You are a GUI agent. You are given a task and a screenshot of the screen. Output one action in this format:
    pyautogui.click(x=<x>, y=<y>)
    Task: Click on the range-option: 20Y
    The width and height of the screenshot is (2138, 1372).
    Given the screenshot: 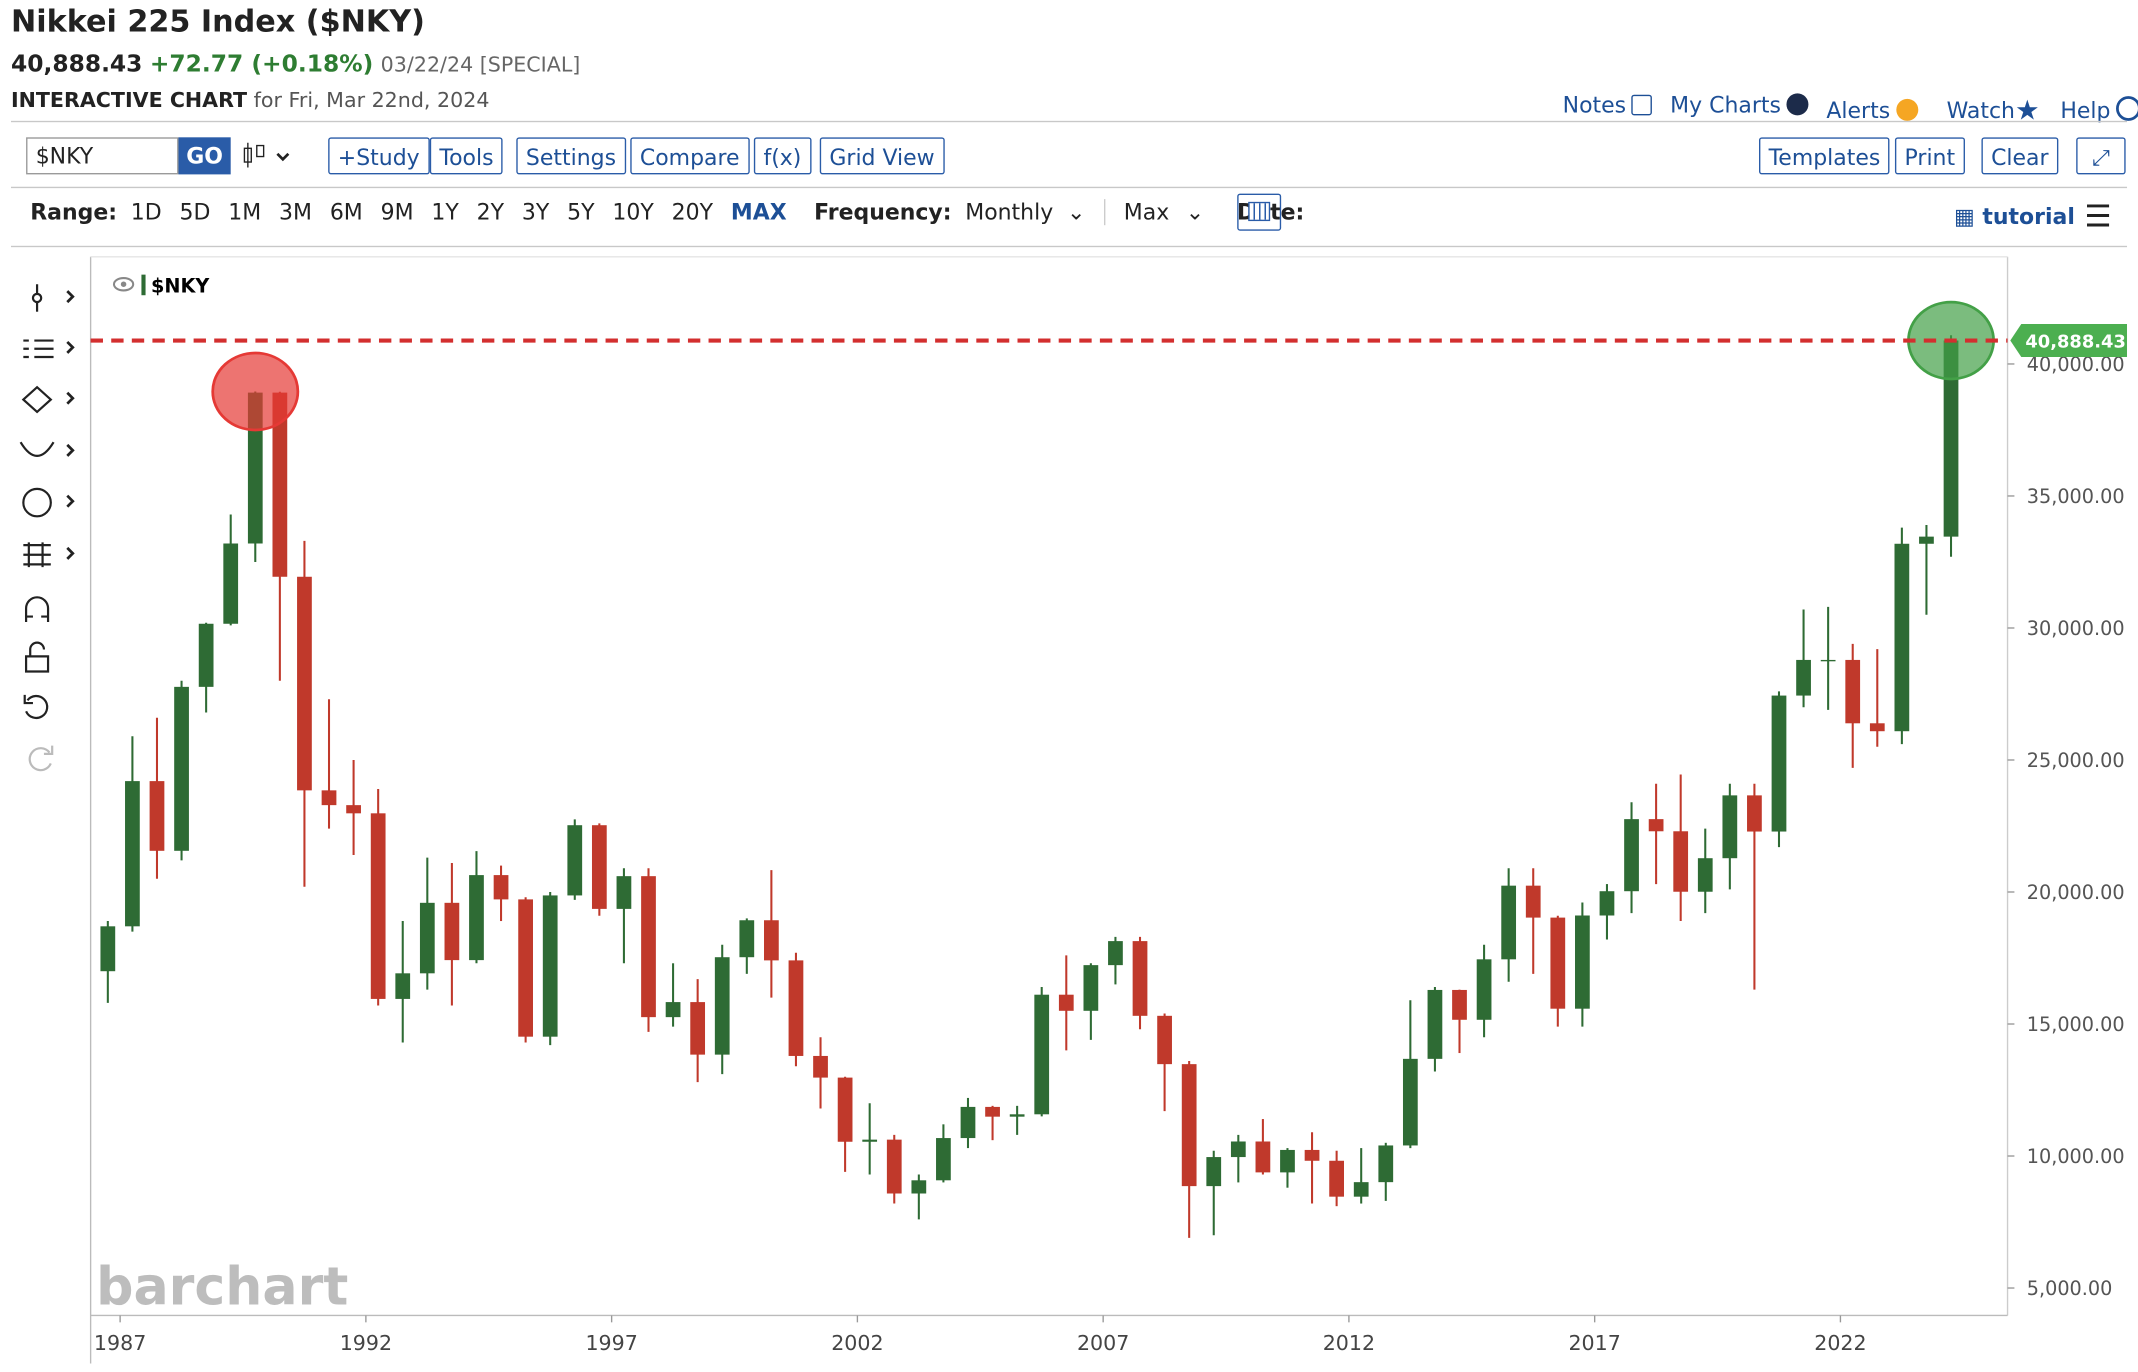 What is the action you would take?
    pyautogui.click(x=692, y=212)
    